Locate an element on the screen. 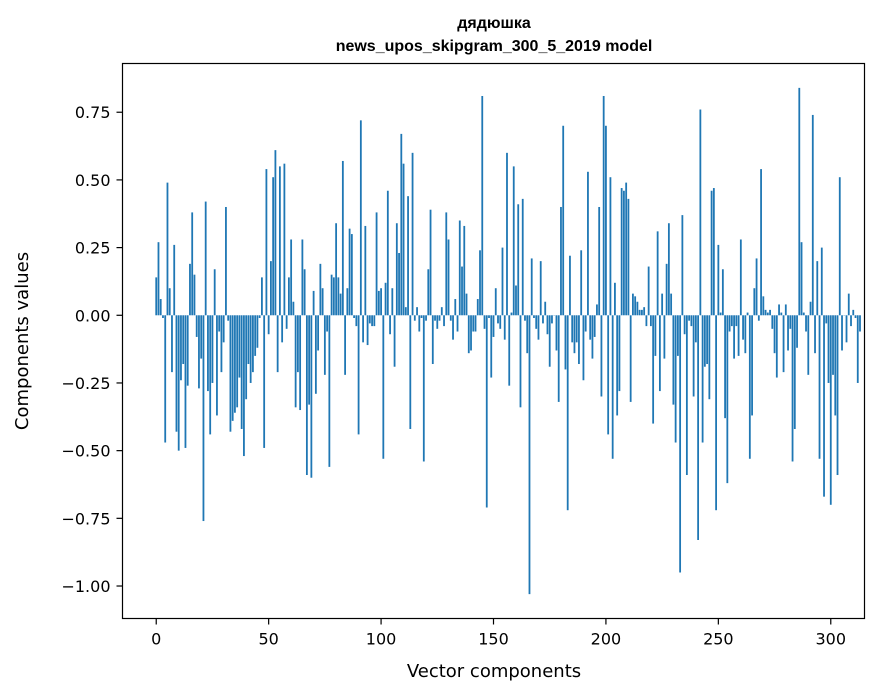 This screenshot has height=696, width=880. y-axis-label: Components values is located at coordinates (22, 341).